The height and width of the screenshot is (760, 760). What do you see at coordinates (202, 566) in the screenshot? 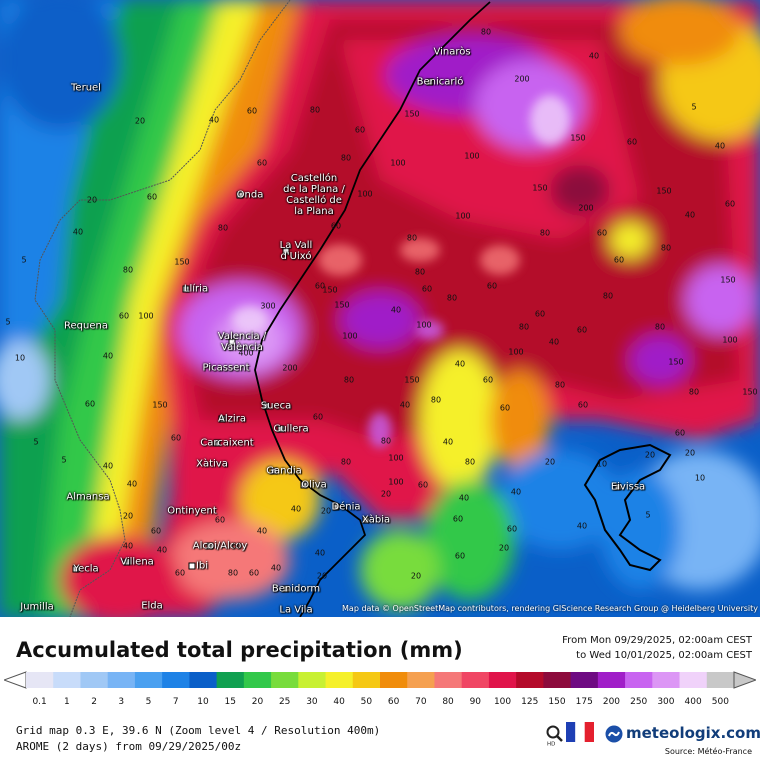
I see `city-label: Ibi` at bounding box center [202, 566].